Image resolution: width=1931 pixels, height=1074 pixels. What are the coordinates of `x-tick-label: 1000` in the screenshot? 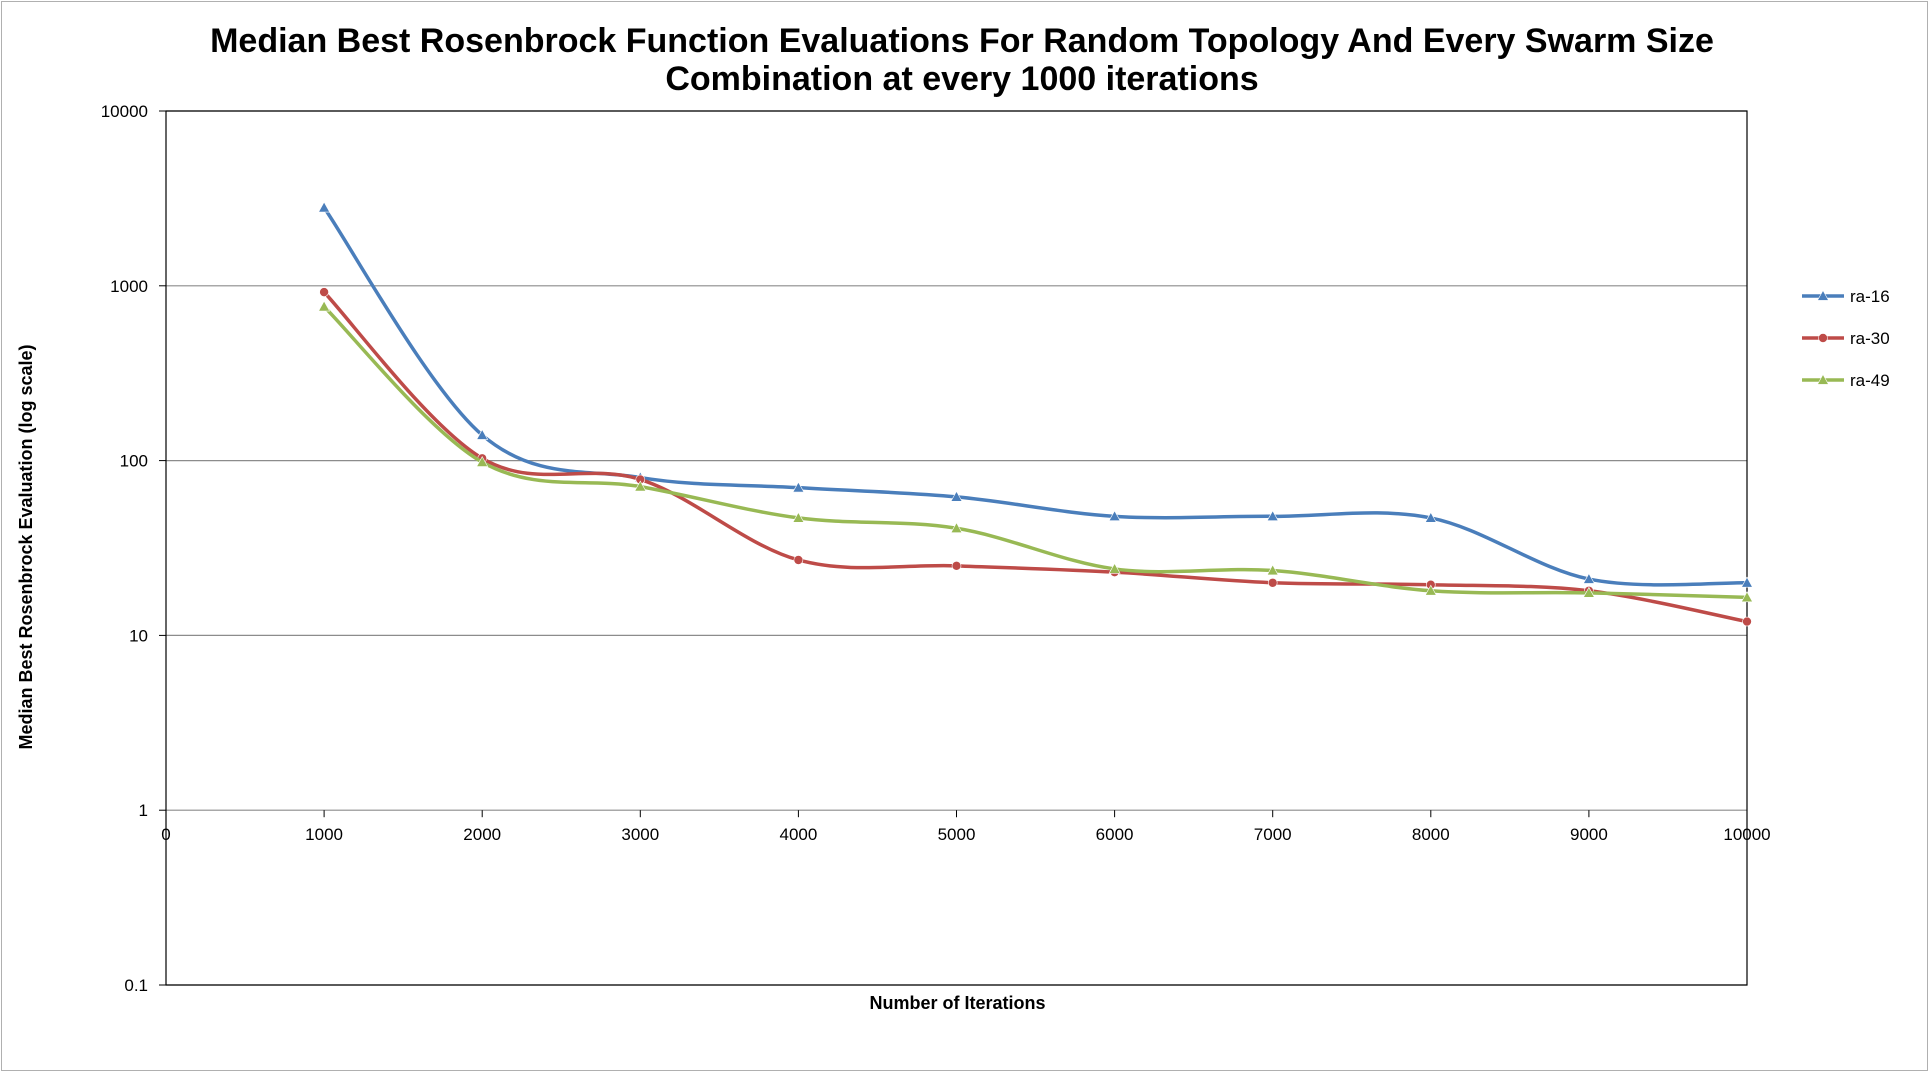 It's located at (324, 834).